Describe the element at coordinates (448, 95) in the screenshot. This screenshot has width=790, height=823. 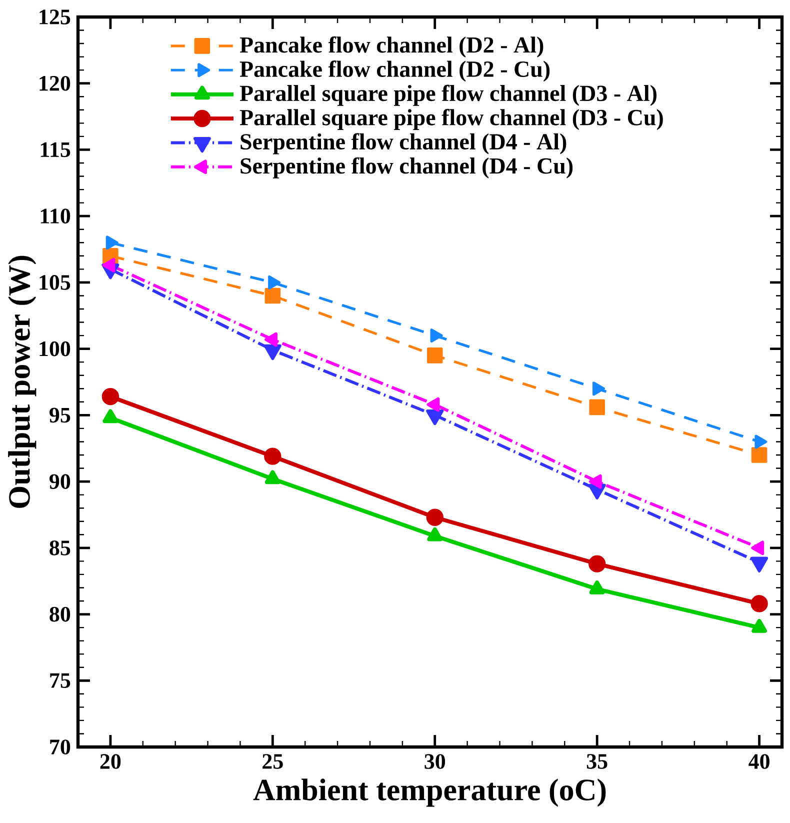
I see `legend-label: Parallel square pipe flow channel (D3 - Al)` at that location.